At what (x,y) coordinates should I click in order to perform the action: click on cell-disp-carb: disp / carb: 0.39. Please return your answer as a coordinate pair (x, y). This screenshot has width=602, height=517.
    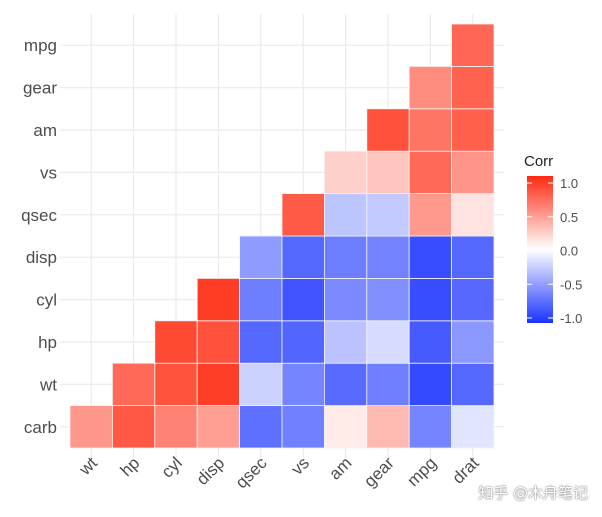
    Looking at the image, I should click on (218, 427).